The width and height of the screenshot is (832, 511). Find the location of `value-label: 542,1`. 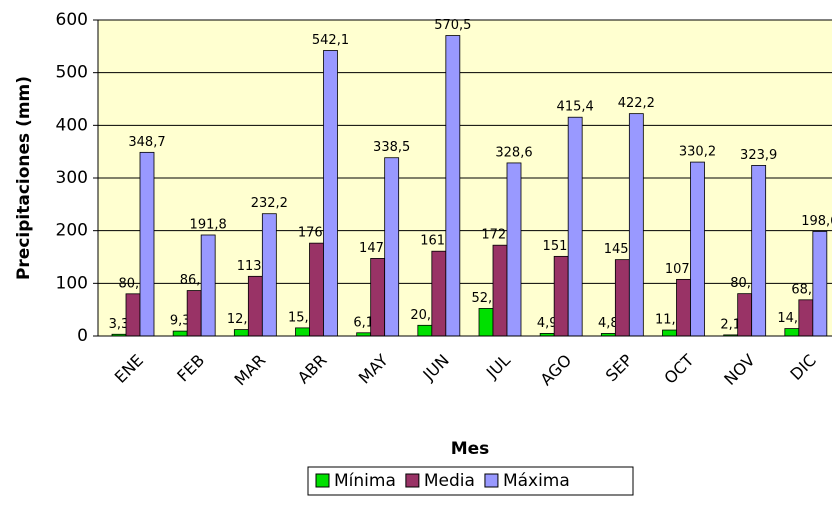

value-label: 542,1 is located at coordinates (330, 40).